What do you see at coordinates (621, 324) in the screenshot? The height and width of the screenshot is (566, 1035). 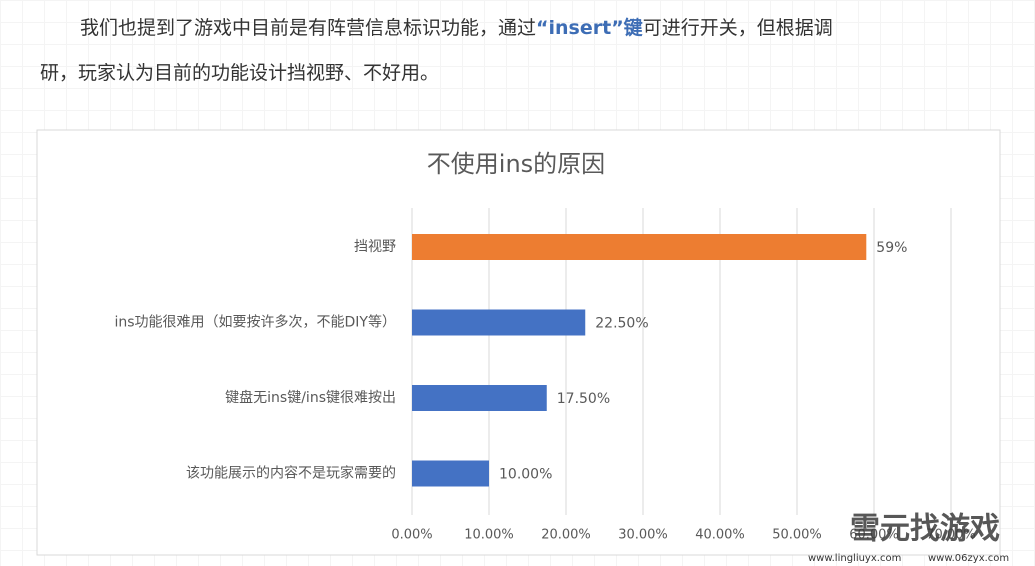 I see `data-label: 22.50%` at bounding box center [621, 324].